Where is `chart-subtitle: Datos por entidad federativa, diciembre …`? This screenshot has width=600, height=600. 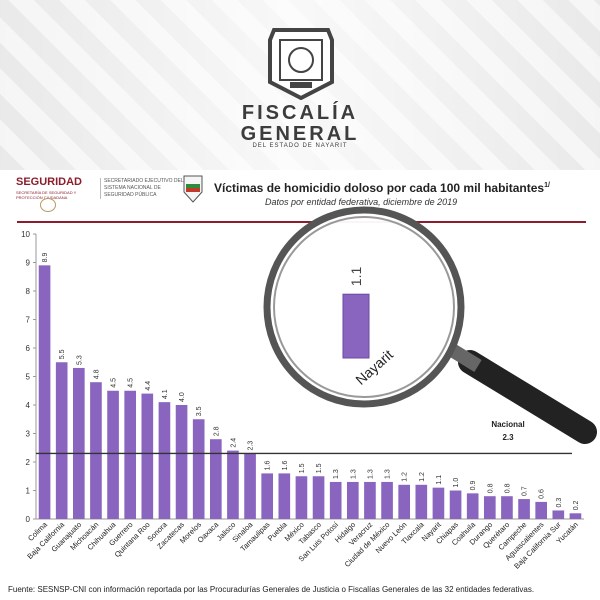
chart-subtitle: Datos por entidad federativa, diciembre … is located at coordinates (361, 202).